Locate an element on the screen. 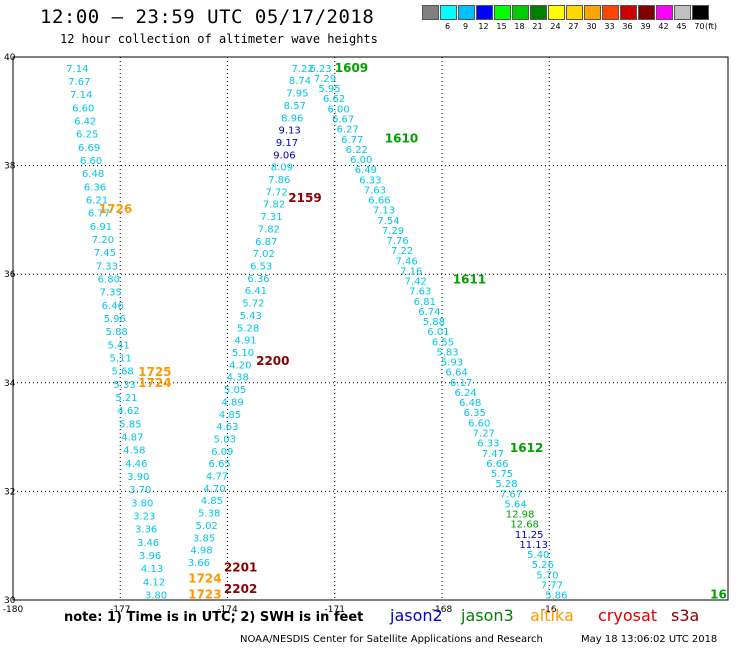 This screenshot has height=650, width=740. wave-height-value: 5.05 is located at coordinates (235, 390).